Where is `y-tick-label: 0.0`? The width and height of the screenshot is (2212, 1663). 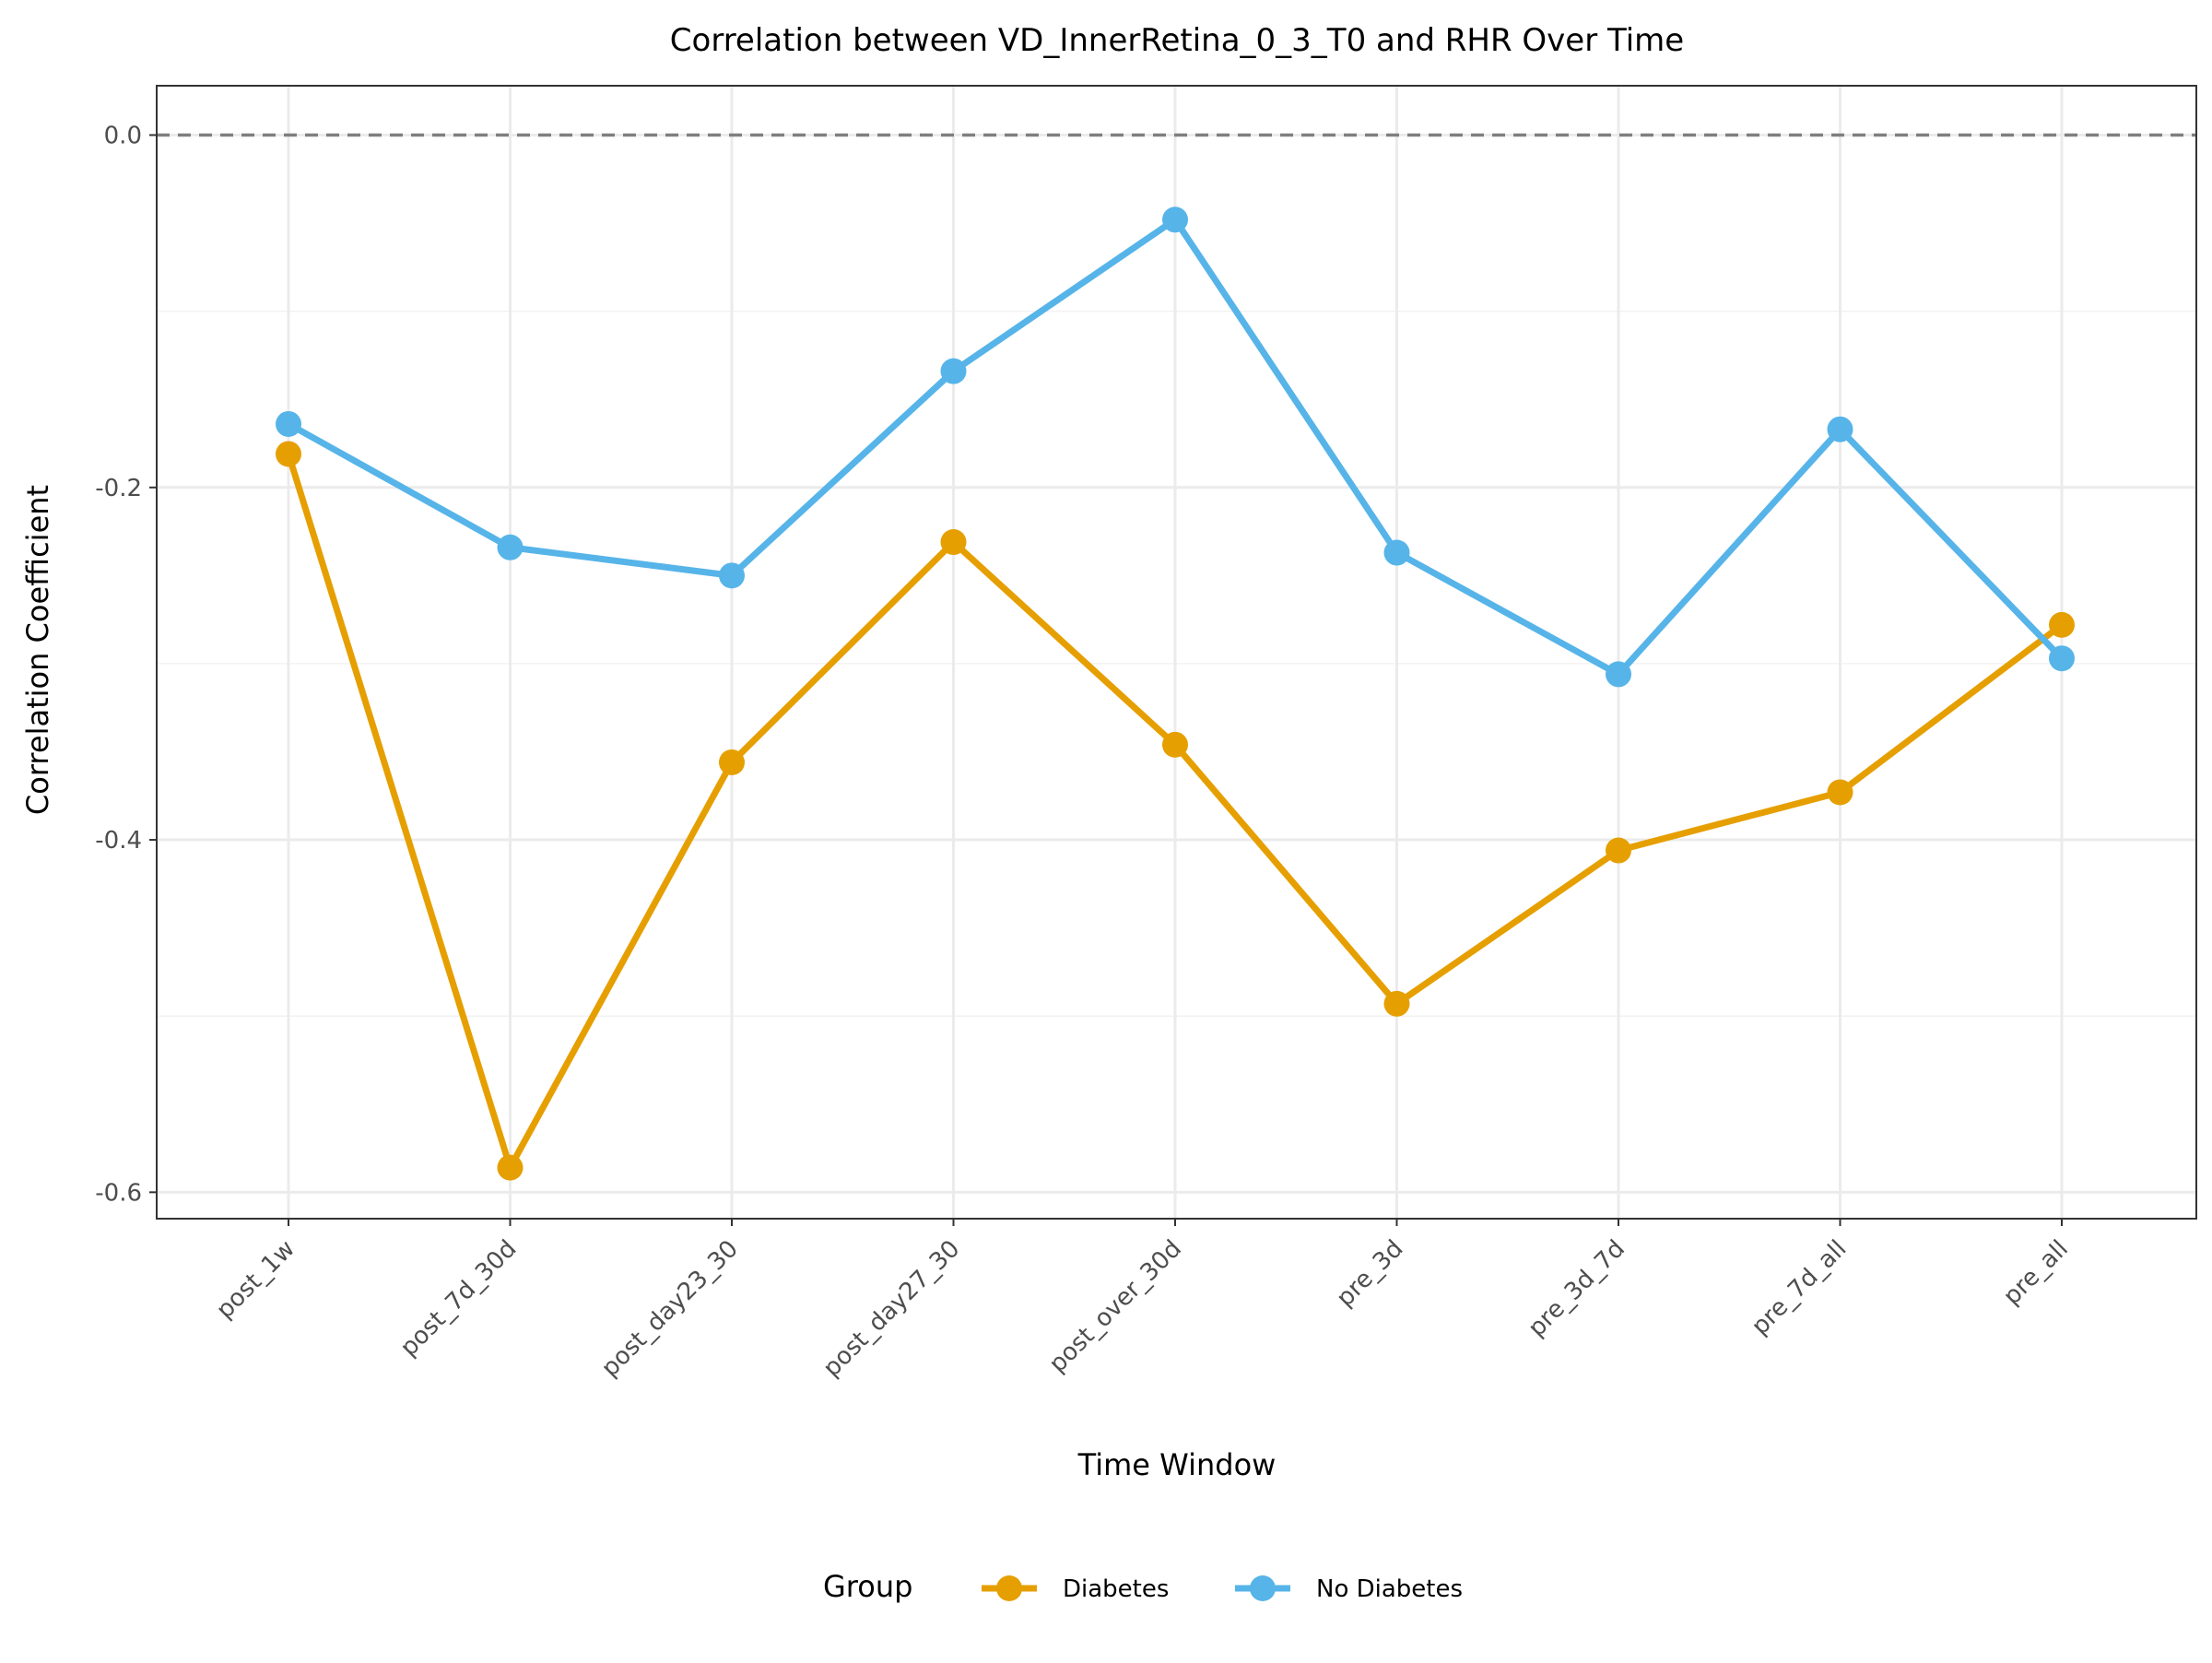 y-tick-label: 0.0 is located at coordinates (123, 136).